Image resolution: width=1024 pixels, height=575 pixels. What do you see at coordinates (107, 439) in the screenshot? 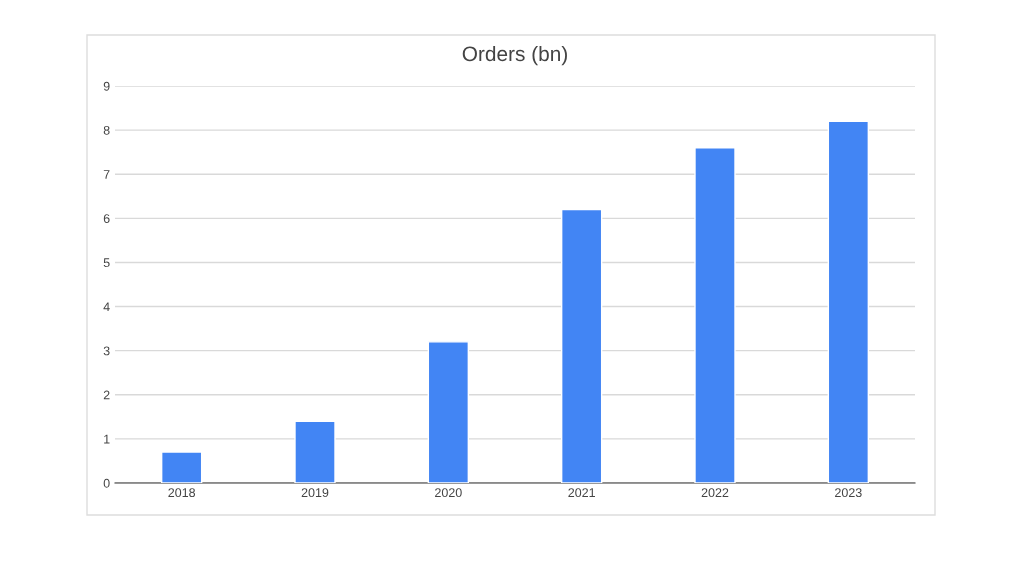
I see `y-tick-label: 1` at bounding box center [107, 439].